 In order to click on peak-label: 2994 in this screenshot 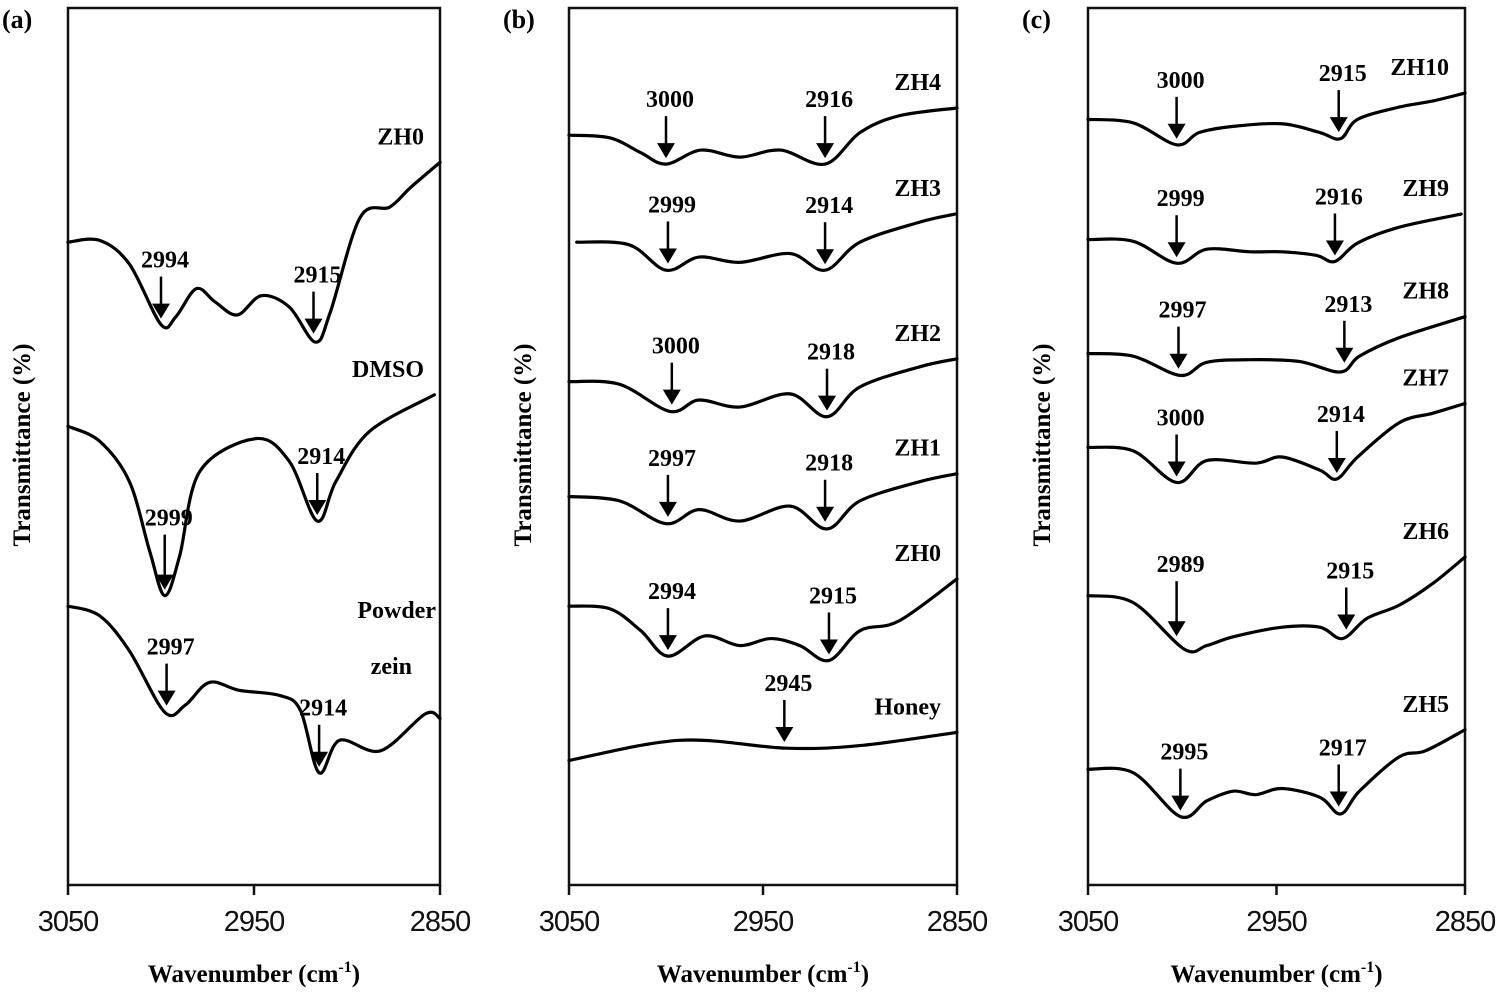, I will do `click(672, 592)`.